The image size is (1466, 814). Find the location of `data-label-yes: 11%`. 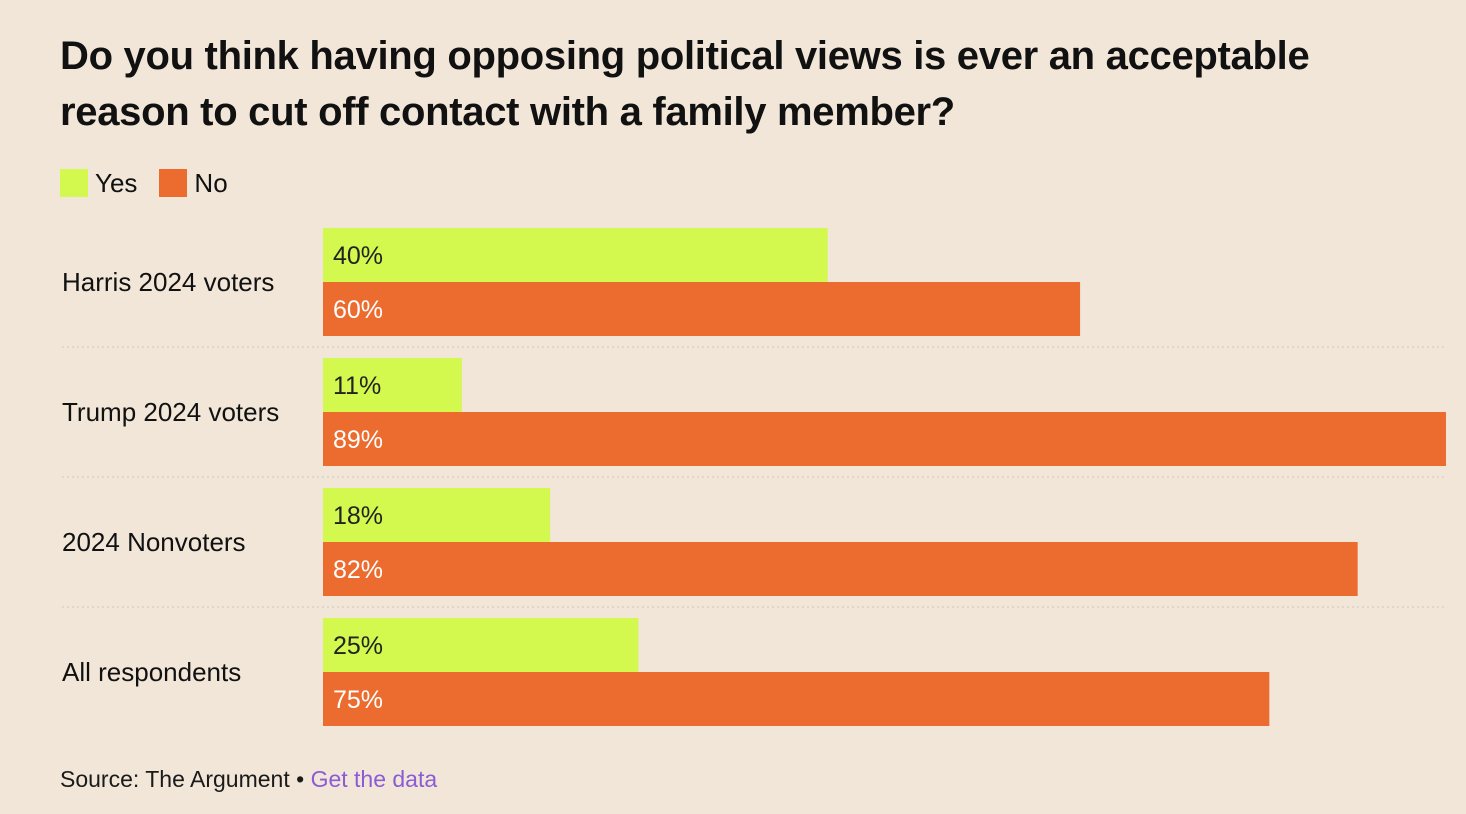

data-label-yes: 11% is located at coordinates (357, 386).